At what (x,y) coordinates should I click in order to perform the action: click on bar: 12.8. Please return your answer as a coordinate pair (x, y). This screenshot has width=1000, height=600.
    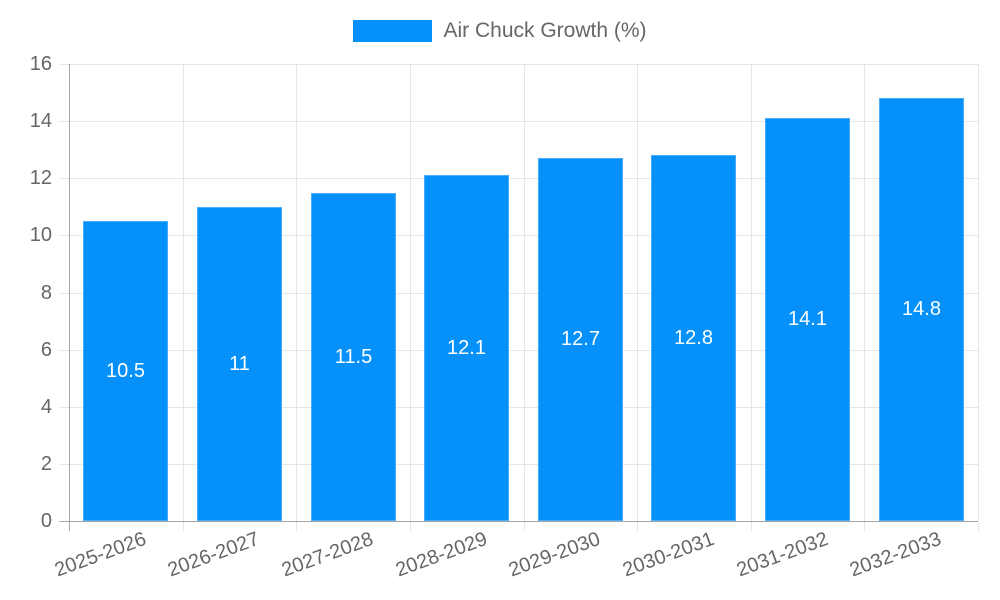
    Looking at the image, I should click on (693, 338).